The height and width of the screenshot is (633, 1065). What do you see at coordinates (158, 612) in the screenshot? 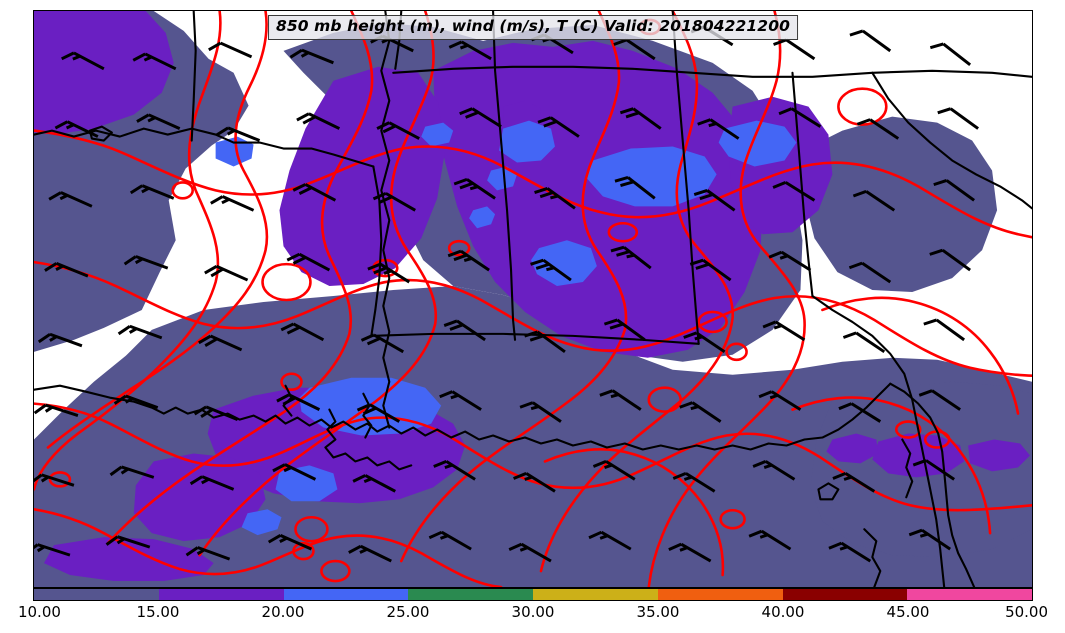
I see `colorbar-tick-label: 15.00` at bounding box center [158, 612].